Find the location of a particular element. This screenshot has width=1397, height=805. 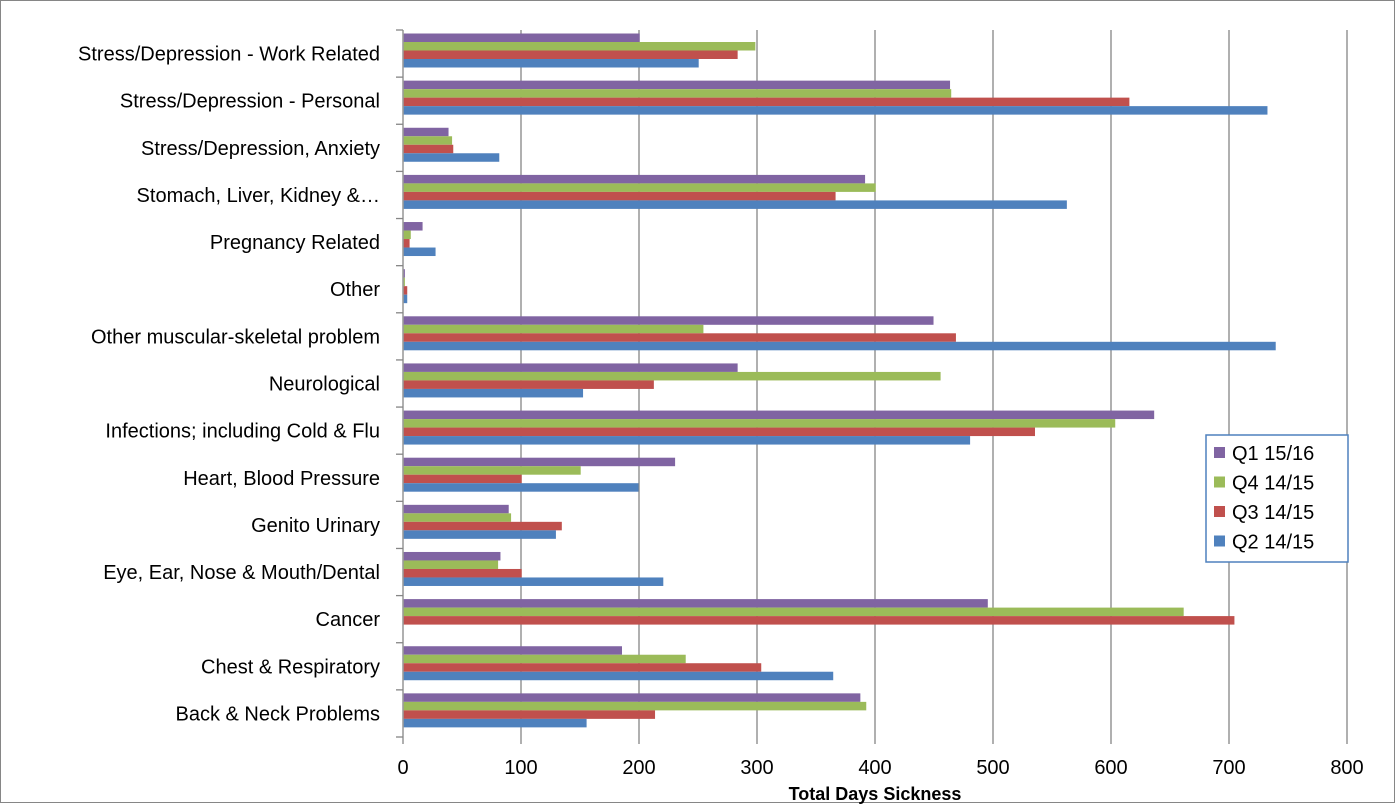

x-tick-label: 700 is located at coordinates (1228, 768).